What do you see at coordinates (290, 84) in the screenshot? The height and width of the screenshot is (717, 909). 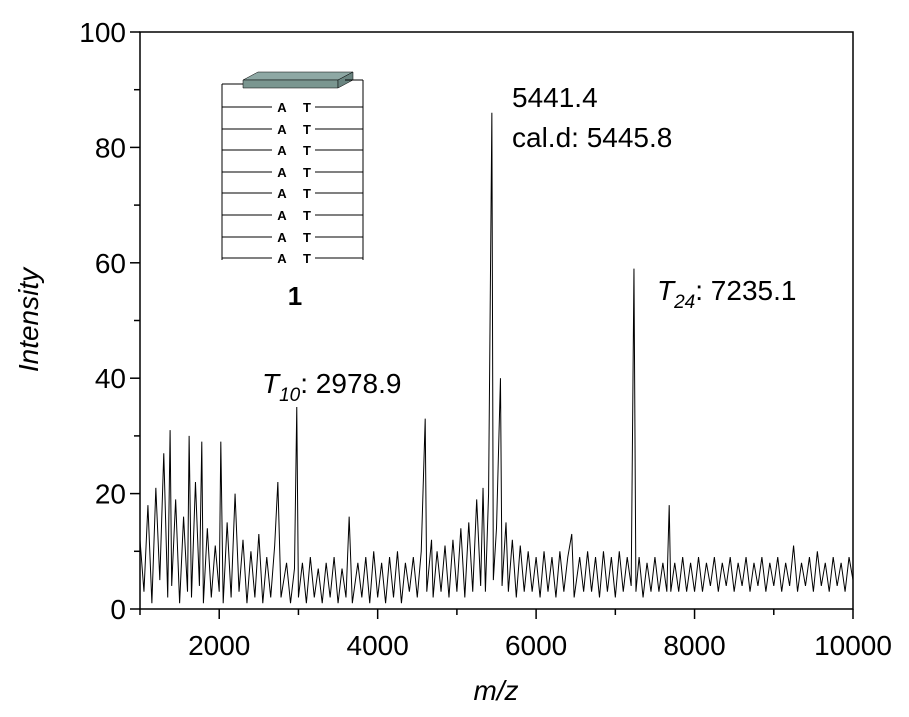 I see `inset-slab-front` at bounding box center [290, 84].